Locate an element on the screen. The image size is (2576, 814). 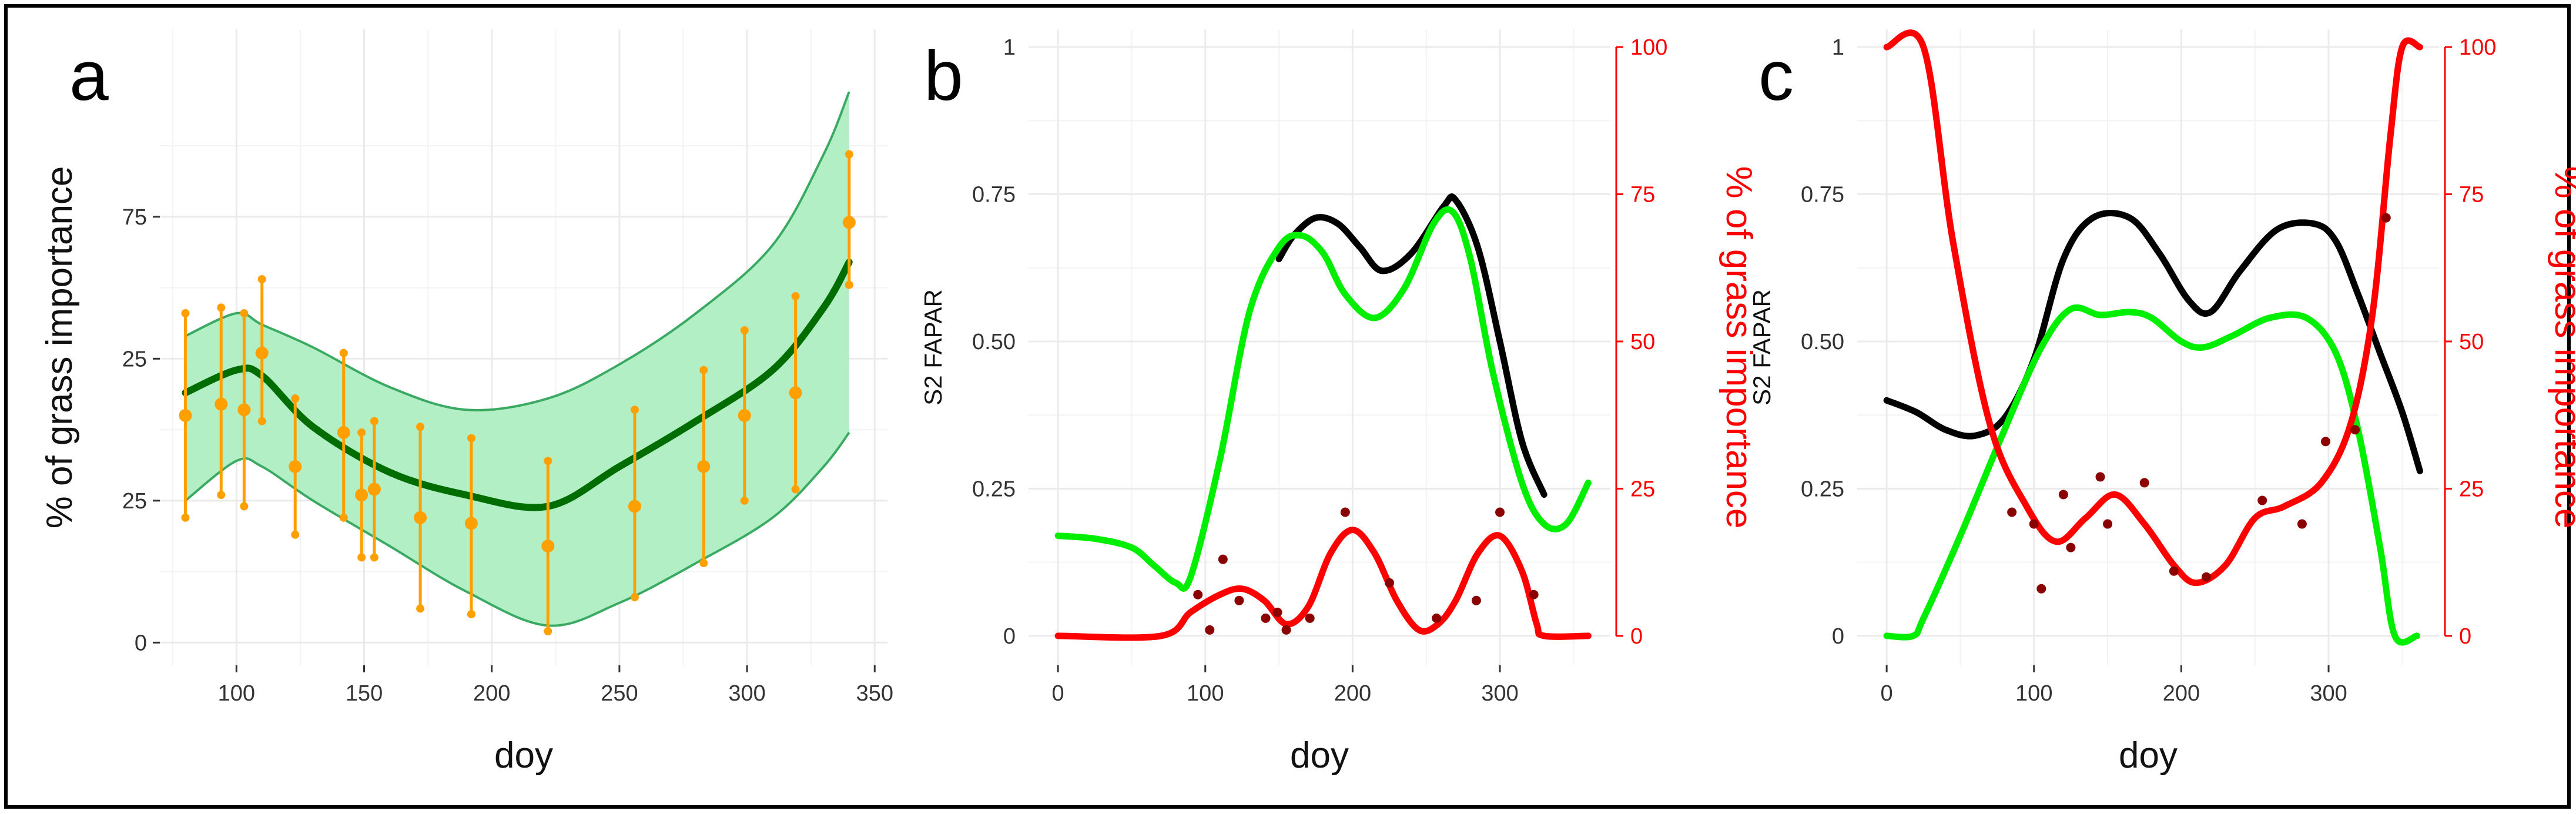
fapar-black-curve is located at coordinates (2153, 341).